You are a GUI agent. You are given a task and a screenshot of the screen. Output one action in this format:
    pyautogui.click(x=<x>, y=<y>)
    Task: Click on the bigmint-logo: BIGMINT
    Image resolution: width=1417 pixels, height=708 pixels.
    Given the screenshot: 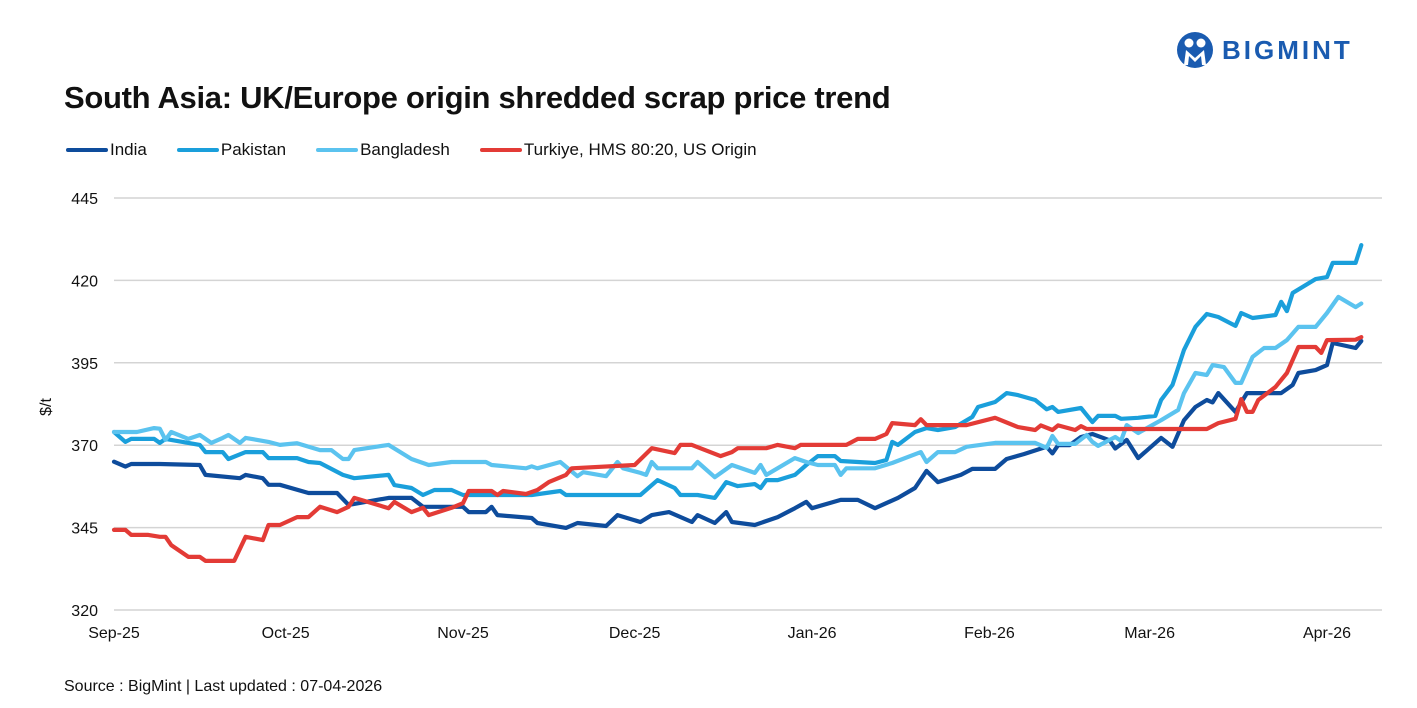 What is the action you would take?
    pyautogui.click(x=1264, y=50)
    